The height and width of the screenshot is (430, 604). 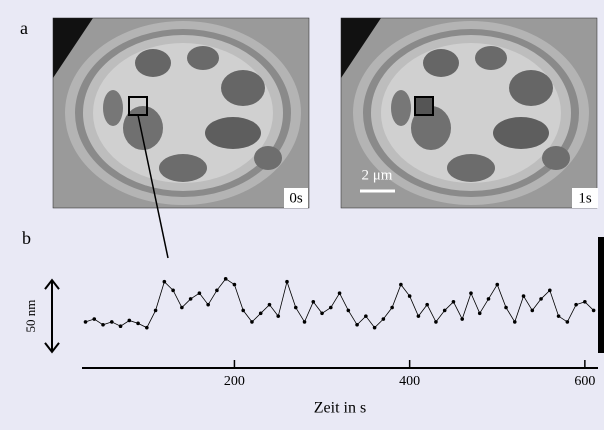 I want to click on time-label: 0s, so click(x=296, y=198).